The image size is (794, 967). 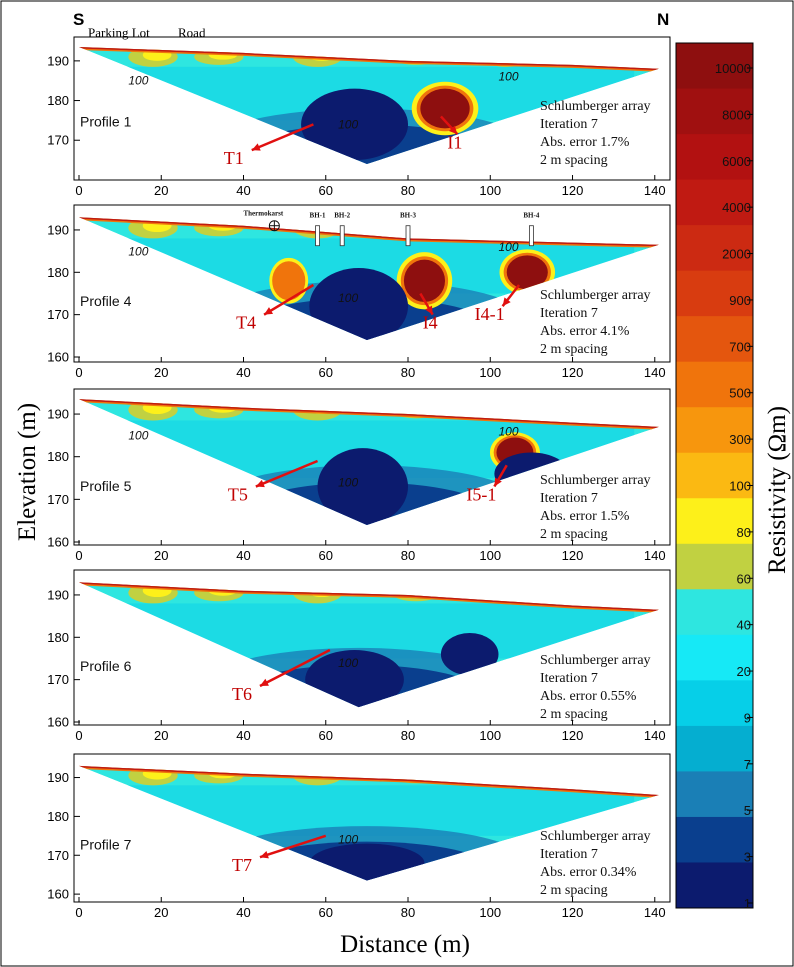 I want to click on colorbar-tick-label: 3, so click(x=747, y=857).